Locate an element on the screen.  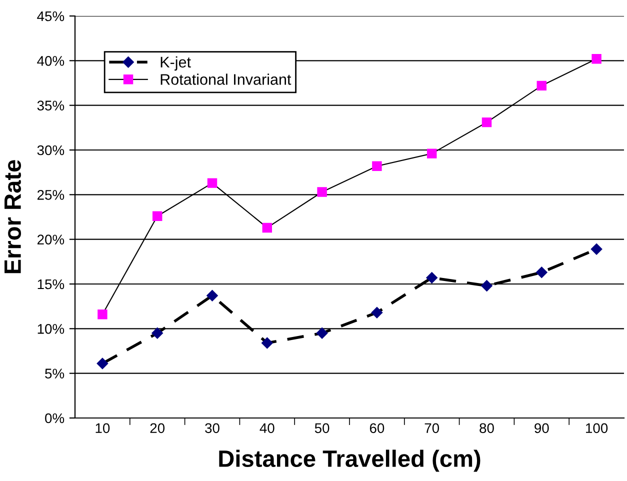
y-tick-label: 15% is located at coordinates (51, 284).